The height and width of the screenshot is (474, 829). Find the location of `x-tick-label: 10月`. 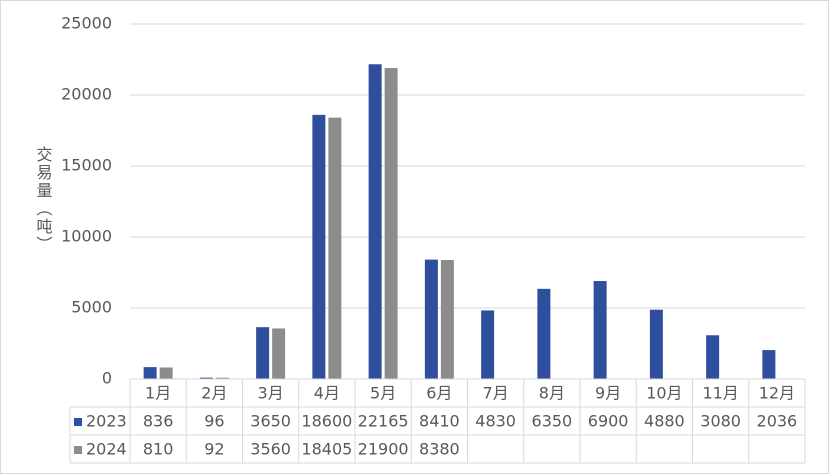

x-tick-label: 10月 is located at coordinates (664, 393).